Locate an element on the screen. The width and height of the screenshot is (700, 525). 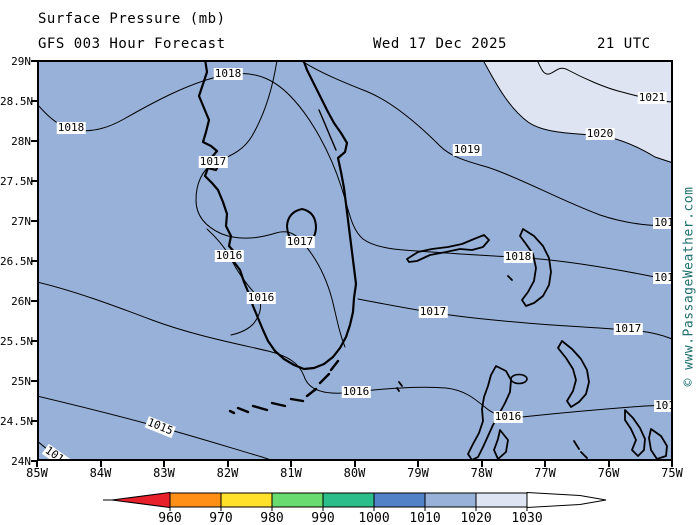
lat-label: 26.5N is located at coordinates (17, 261).